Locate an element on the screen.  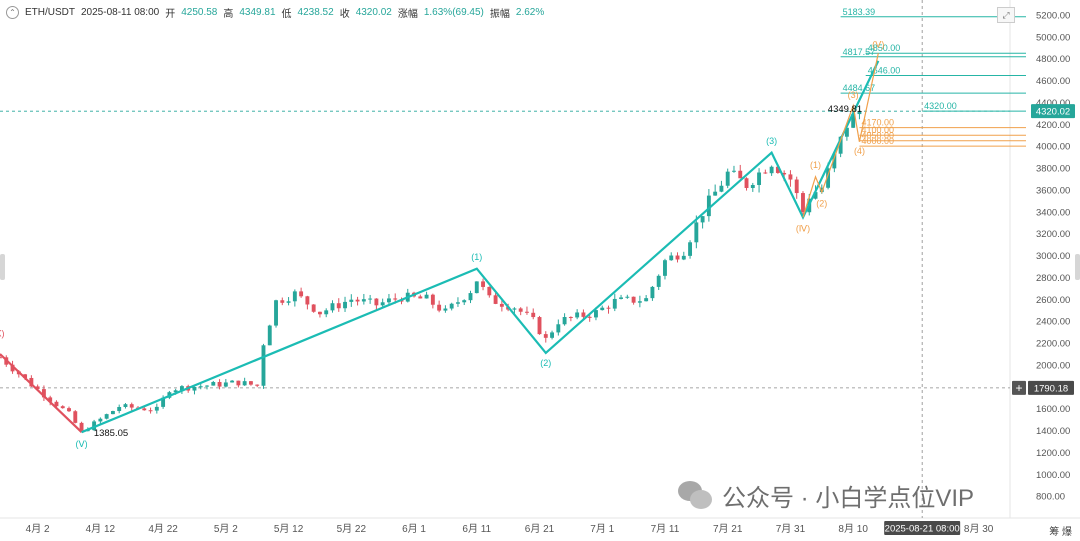
high-value: 4349.81 is located at coordinates (257, 12).